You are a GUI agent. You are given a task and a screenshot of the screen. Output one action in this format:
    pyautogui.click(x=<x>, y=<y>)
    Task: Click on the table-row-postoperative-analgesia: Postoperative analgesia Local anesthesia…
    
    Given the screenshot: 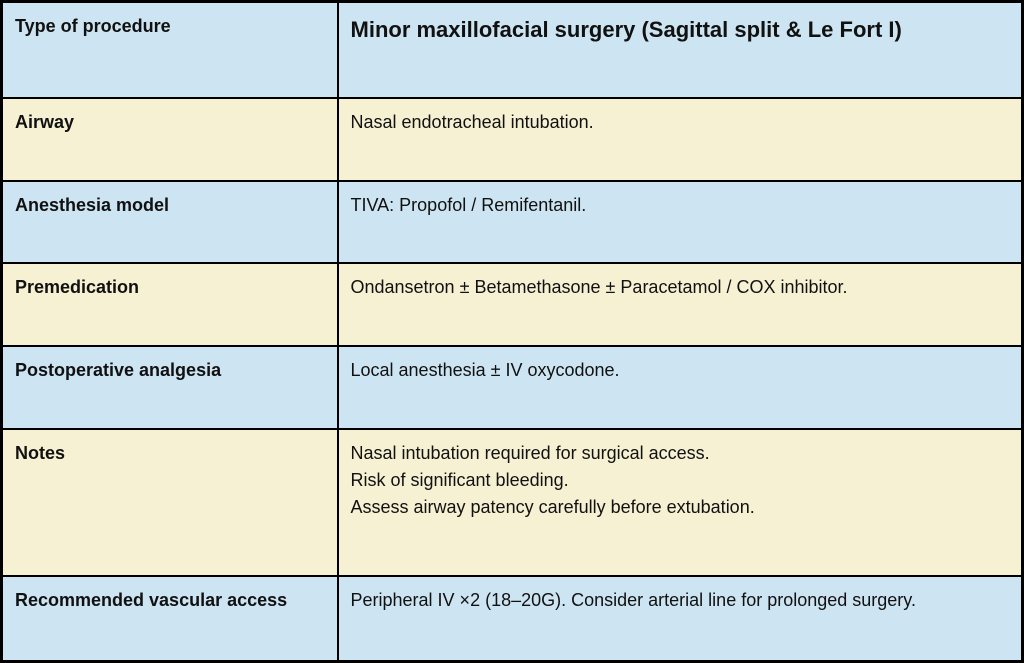 What is the action you would take?
    pyautogui.click(x=512, y=387)
    